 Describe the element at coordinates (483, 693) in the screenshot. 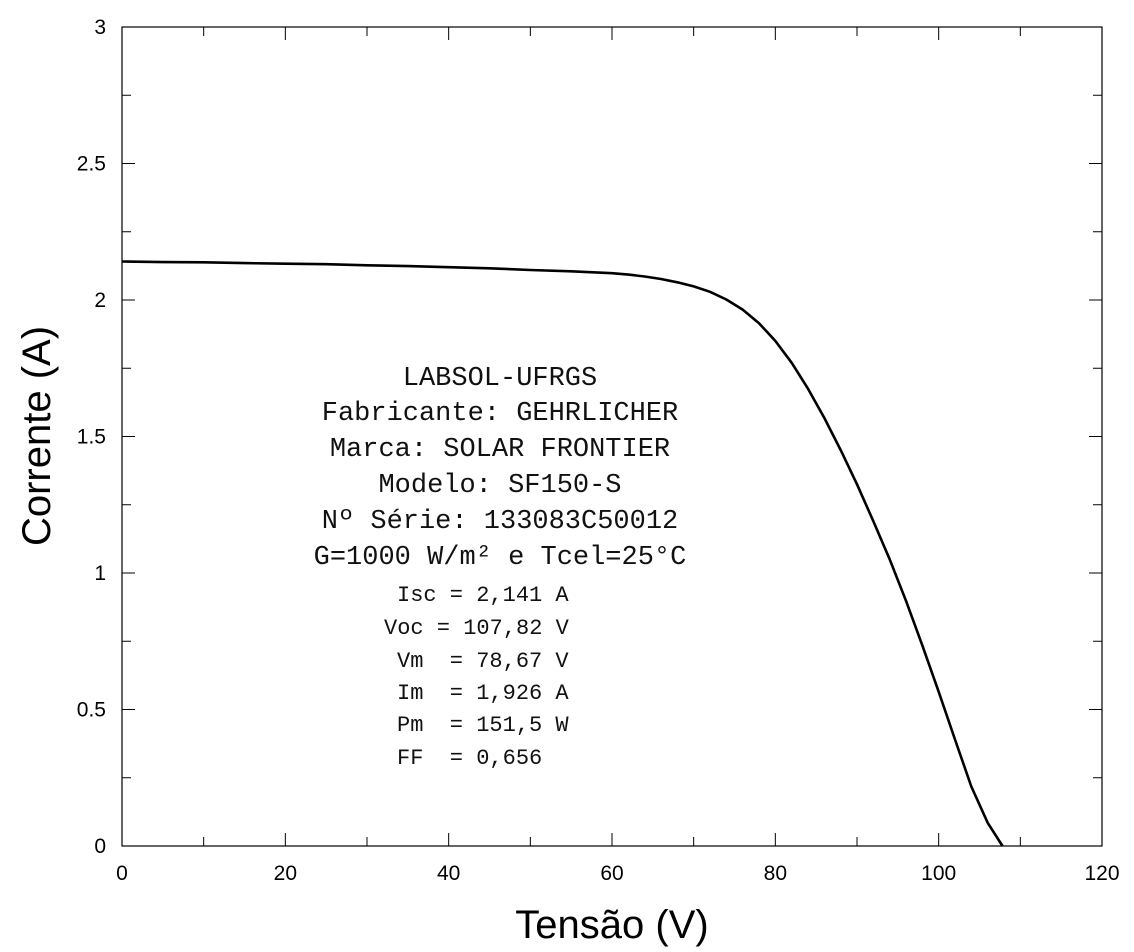

I see `annotation-im: Im = 1,926 A` at that location.